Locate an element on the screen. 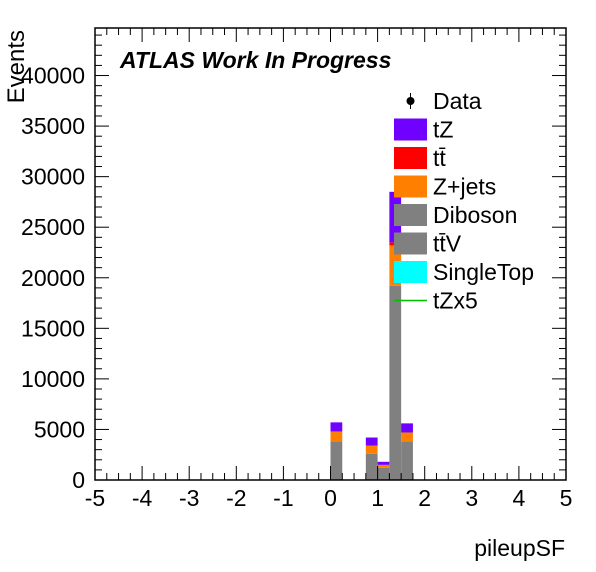  y-tick-label: 20000 is located at coordinates (53, 278).